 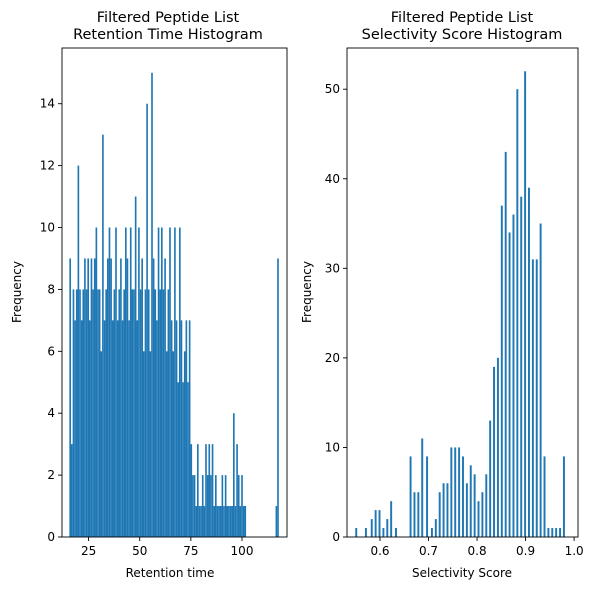 What do you see at coordinates (336, 313) in the screenshot?
I see `y-axis-ticks: 01020304050` at bounding box center [336, 313].